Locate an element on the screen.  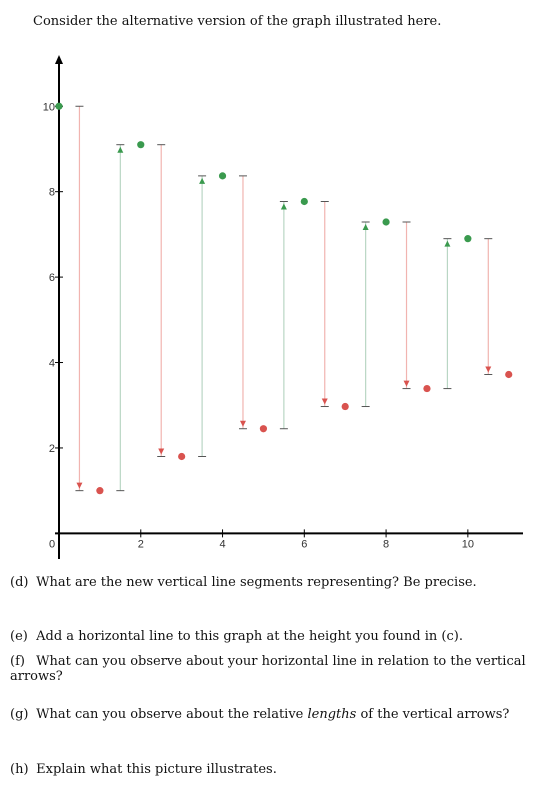
x-tick-label: 6 is located at coordinates (304, 544).